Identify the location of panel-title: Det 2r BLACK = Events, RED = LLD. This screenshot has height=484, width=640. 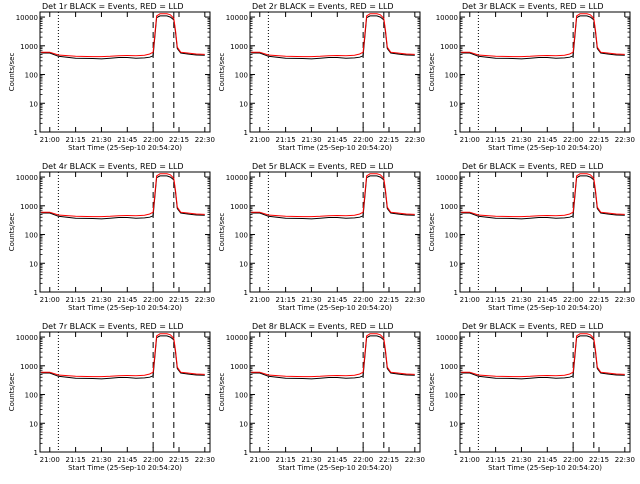
(323, 6).